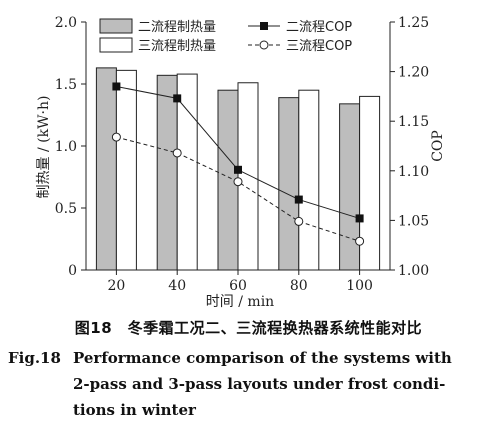 This screenshot has height=443, width=497. What do you see at coordinates (66, 23) in the screenshot?
I see `y-tick-label: 2.0` at bounding box center [66, 23].